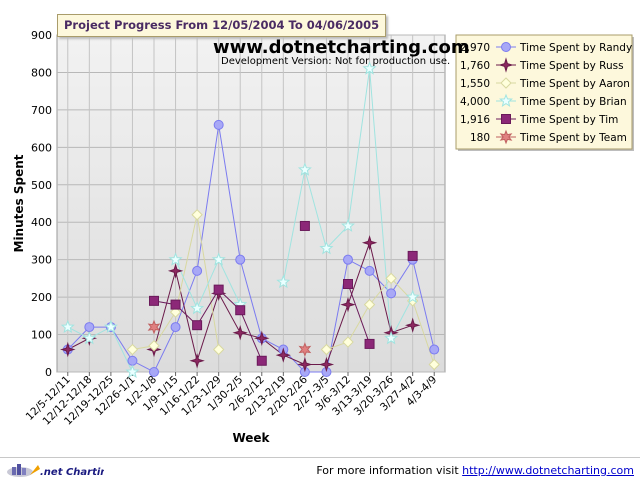 Image resolution: width=640 pixels, height=480 pixels. I want to click on legend-label: Time Spent by Randy, so click(575, 48).